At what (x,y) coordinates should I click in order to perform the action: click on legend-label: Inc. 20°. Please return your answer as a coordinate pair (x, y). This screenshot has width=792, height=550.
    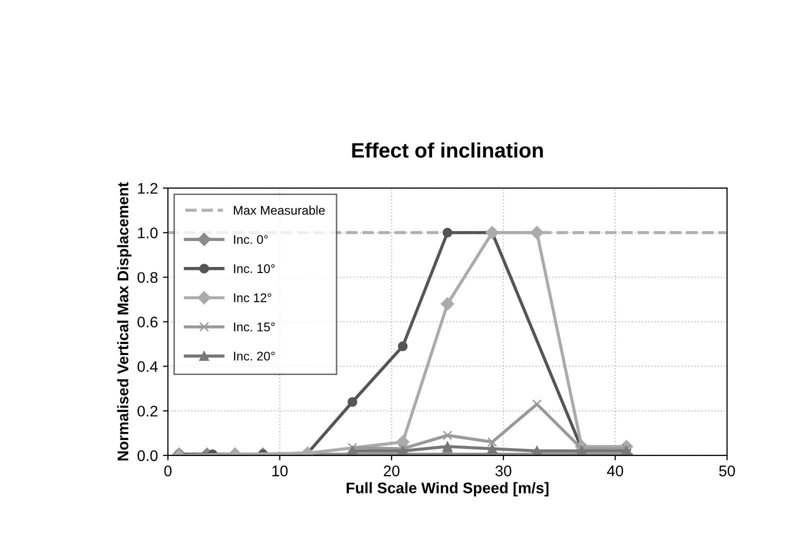
    Looking at the image, I should click on (254, 356).